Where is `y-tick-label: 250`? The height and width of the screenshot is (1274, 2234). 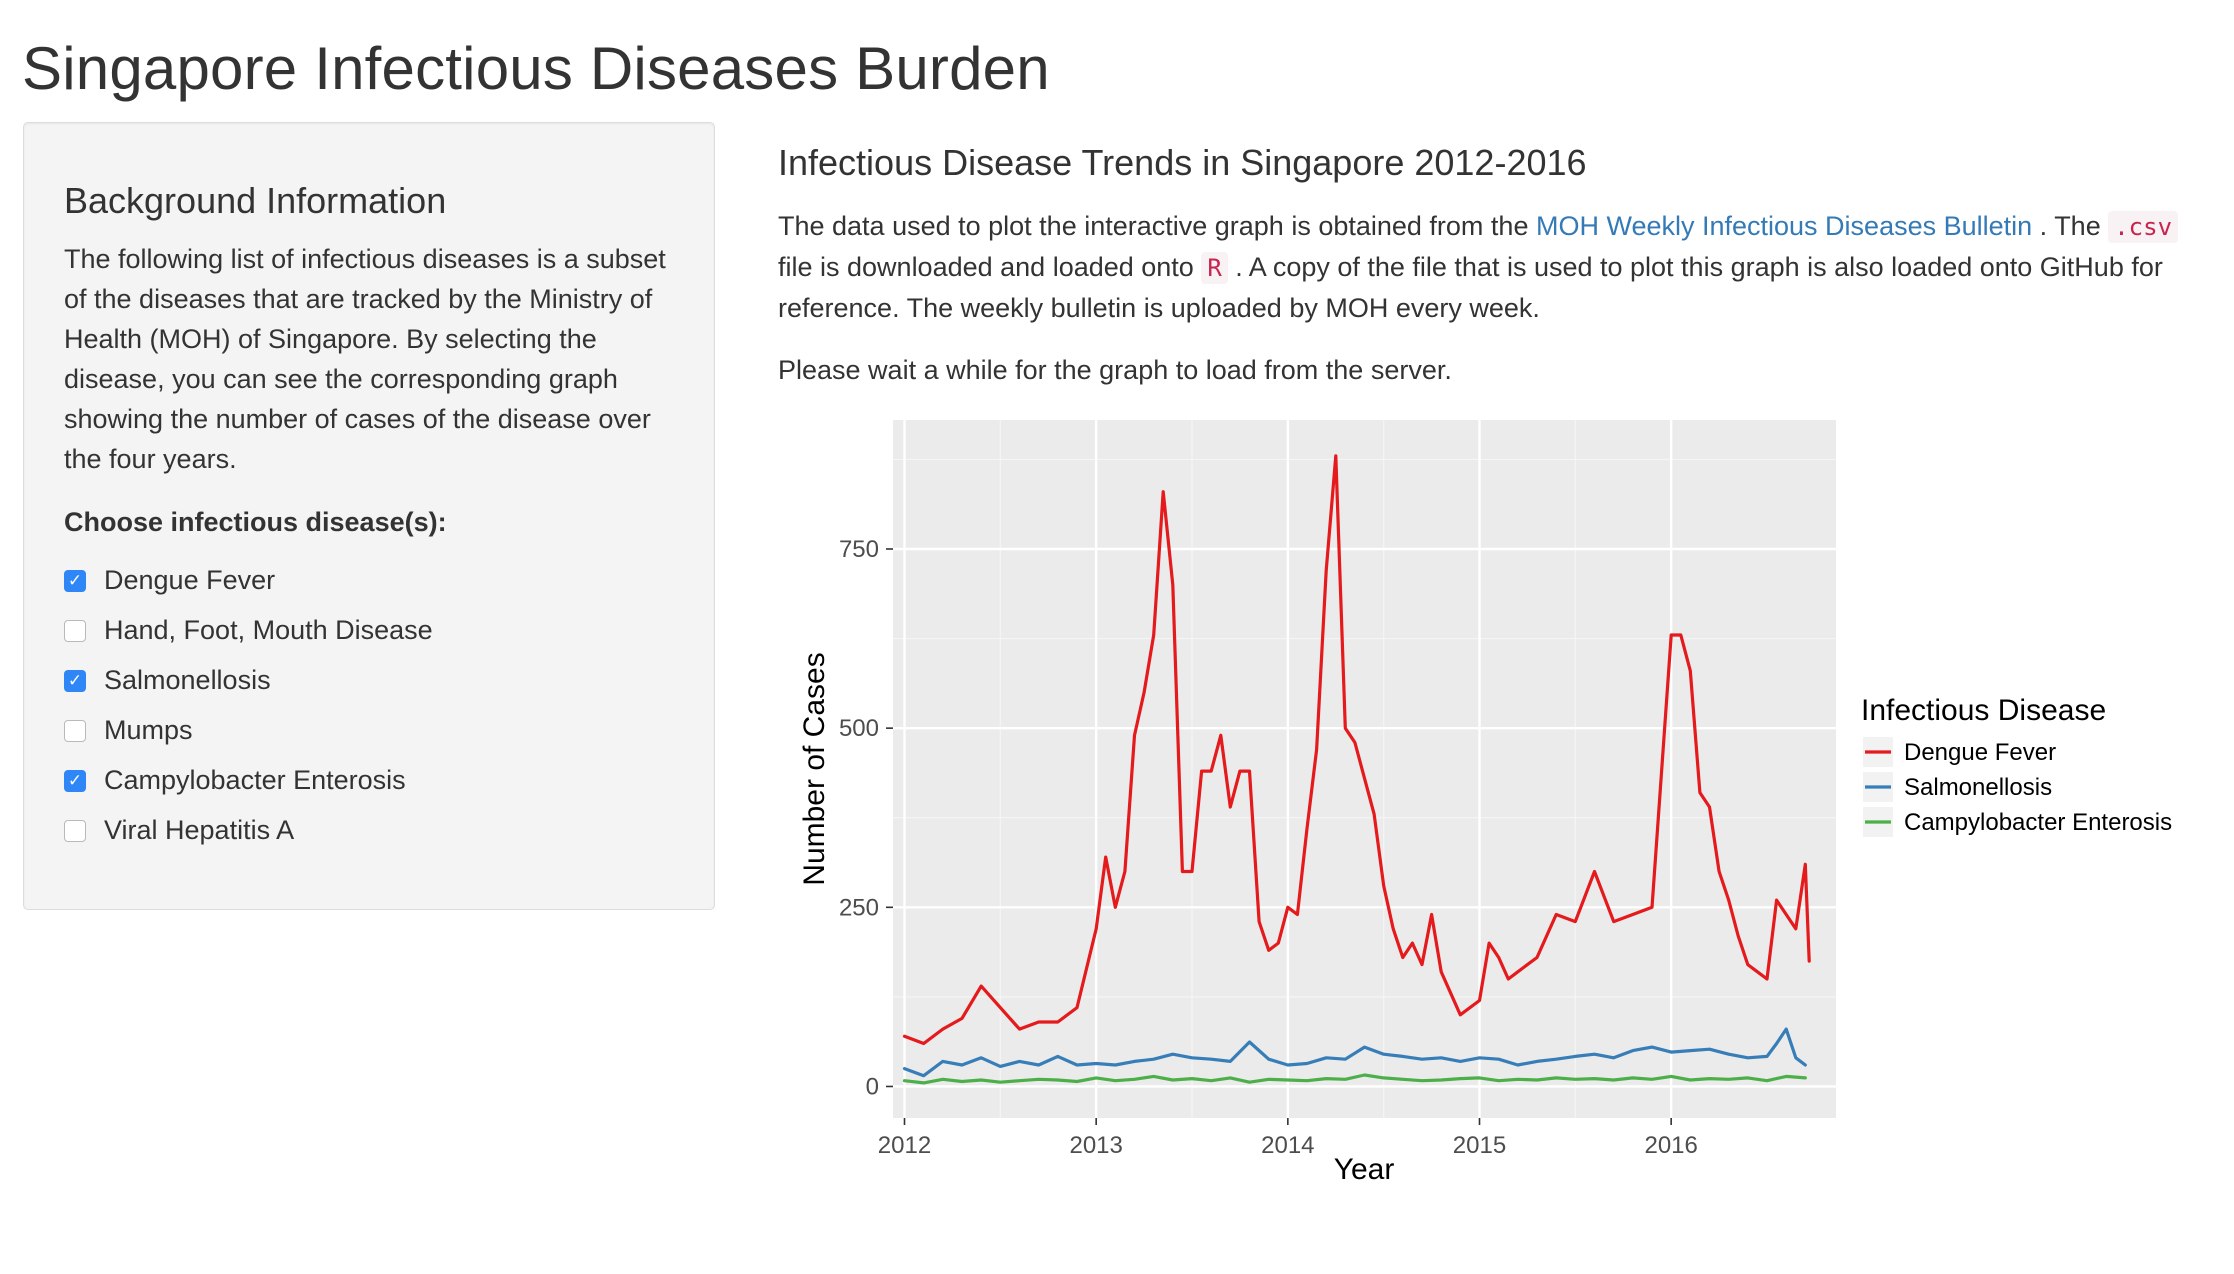 y-tick-label: 250 is located at coordinates (859, 907).